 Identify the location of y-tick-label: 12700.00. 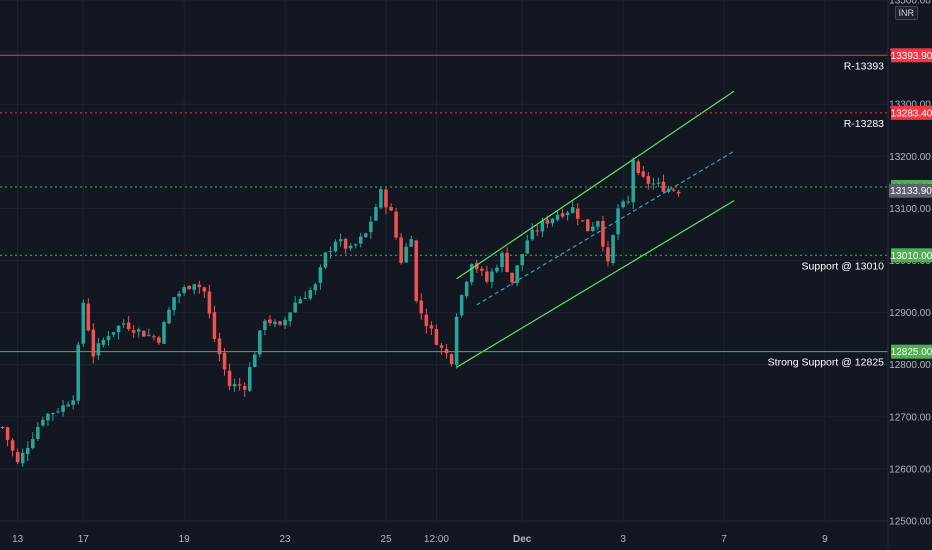
(910, 417).